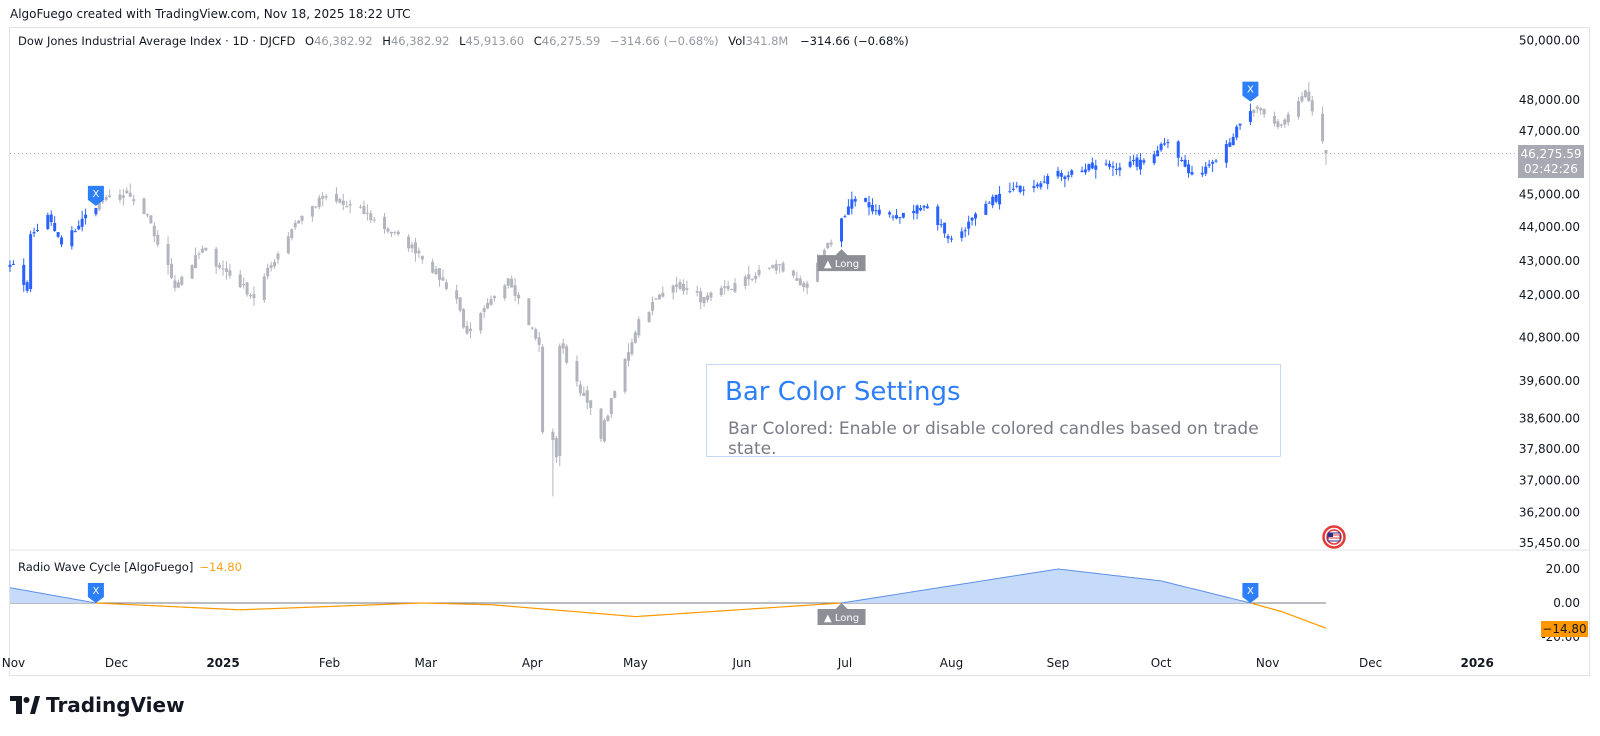 Image resolution: width=1600 pixels, height=736 pixels. What do you see at coordinates (1549, 381) in the screenshot?
I see `price-axis-label: 39,600.00` at bounding box center [1549, 381].